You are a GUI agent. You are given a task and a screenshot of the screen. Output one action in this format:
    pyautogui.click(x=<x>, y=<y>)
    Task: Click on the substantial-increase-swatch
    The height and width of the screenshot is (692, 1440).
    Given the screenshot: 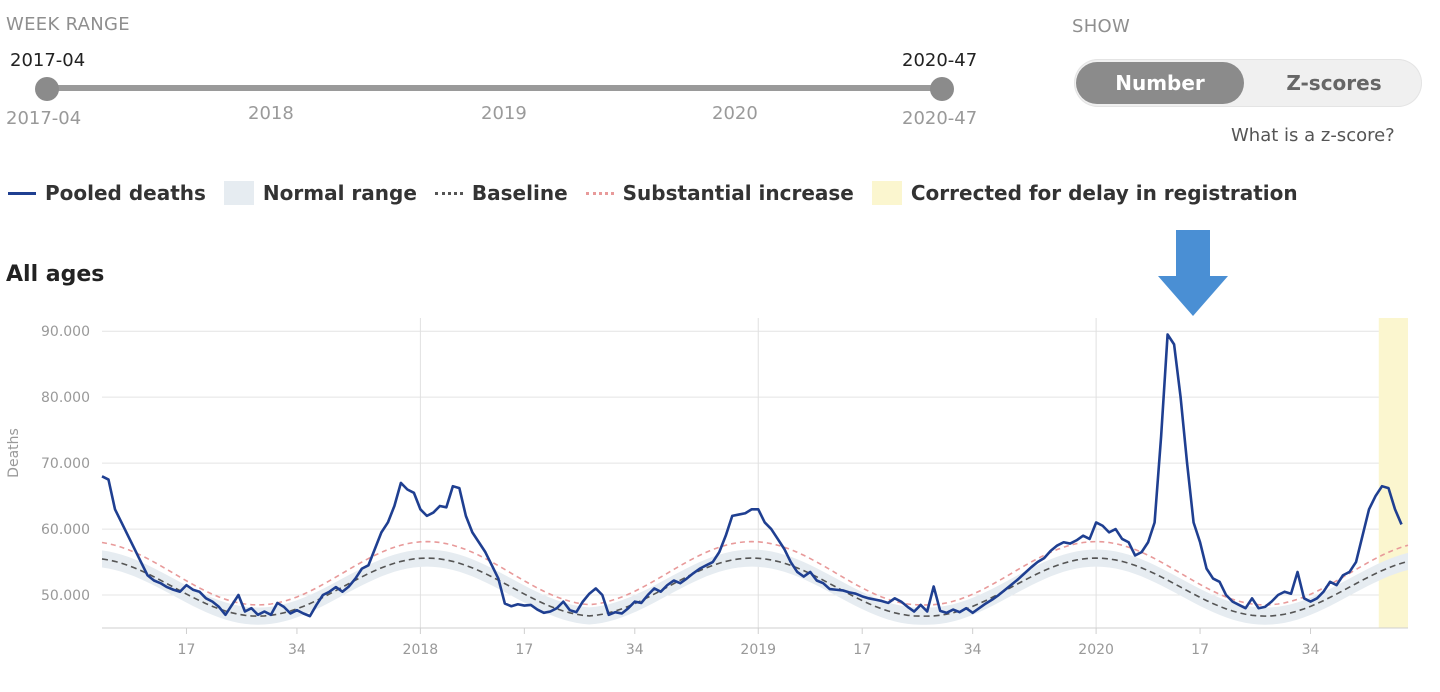 What is the action you would take?
    pyautogui.click(x=599, y=193)
    